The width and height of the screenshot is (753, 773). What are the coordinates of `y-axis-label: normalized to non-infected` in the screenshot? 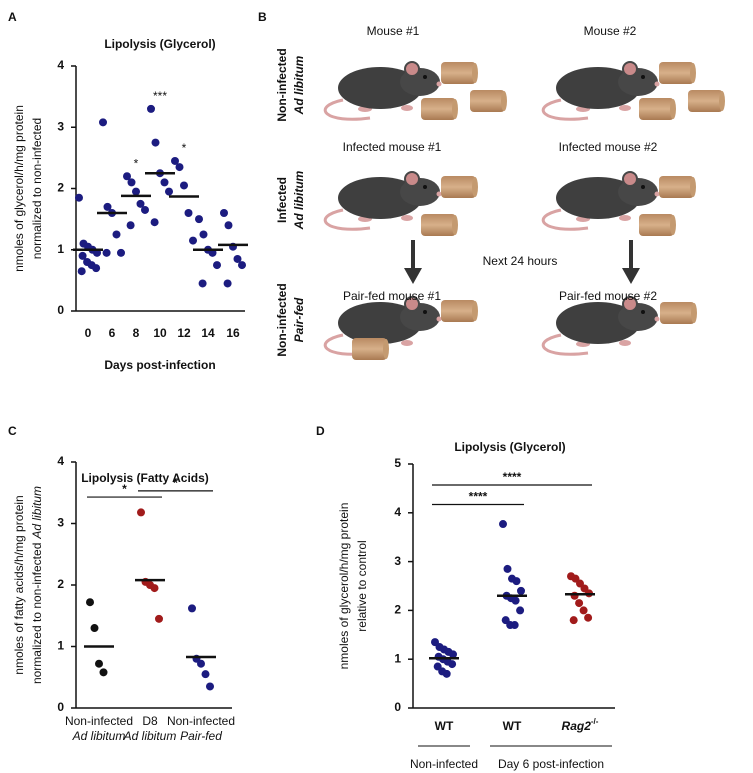 It's located at (37, 188).